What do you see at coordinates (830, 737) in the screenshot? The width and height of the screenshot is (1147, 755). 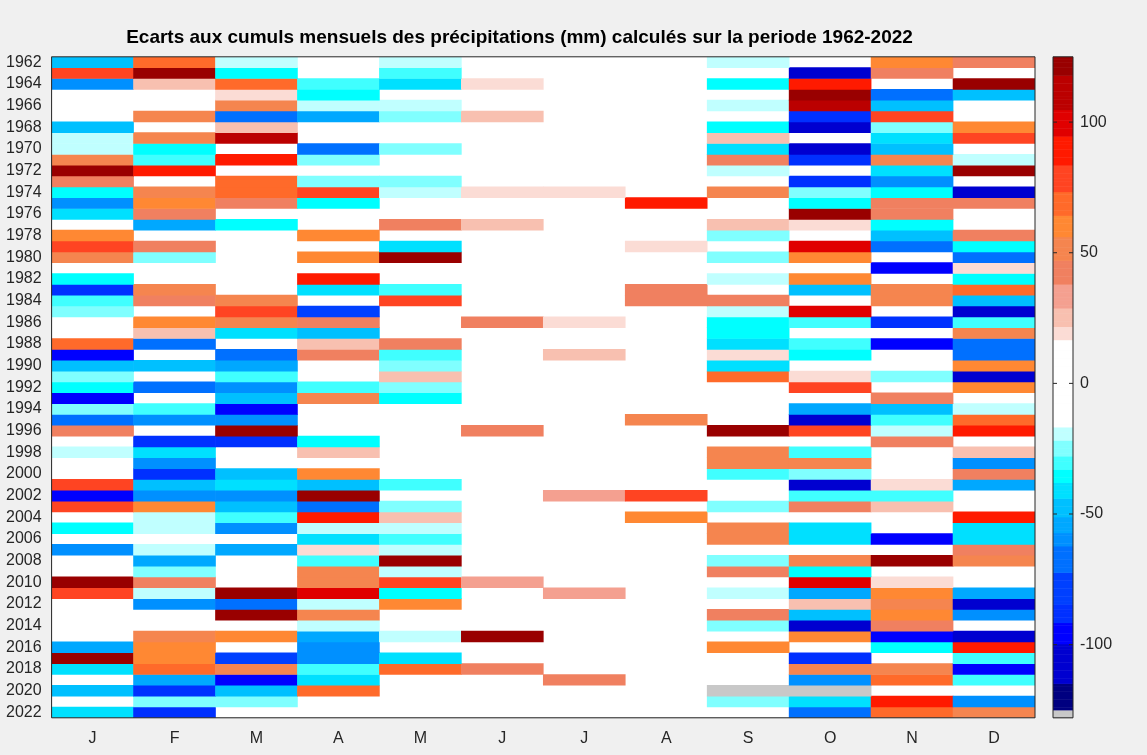 I see `x-tick-label: O` at bounding box center [830, 737].